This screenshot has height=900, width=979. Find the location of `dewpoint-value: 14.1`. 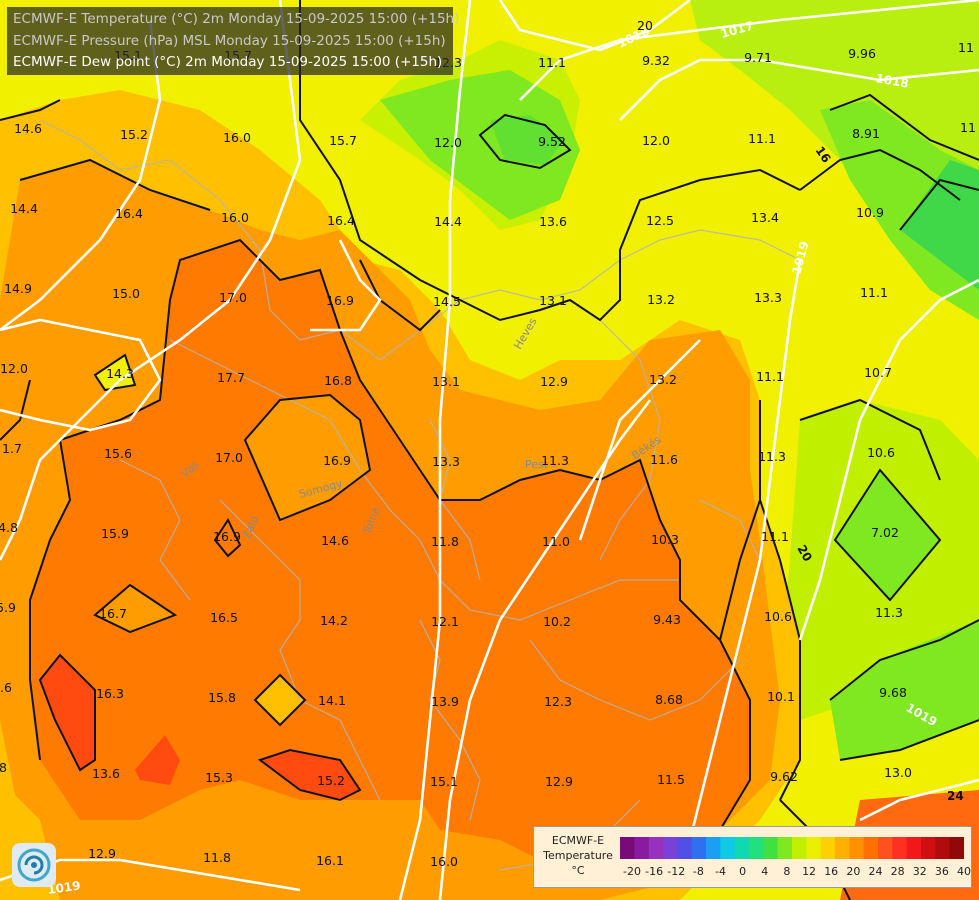

dewpoint-value: 14.1 is located at coordinates (332, 700).